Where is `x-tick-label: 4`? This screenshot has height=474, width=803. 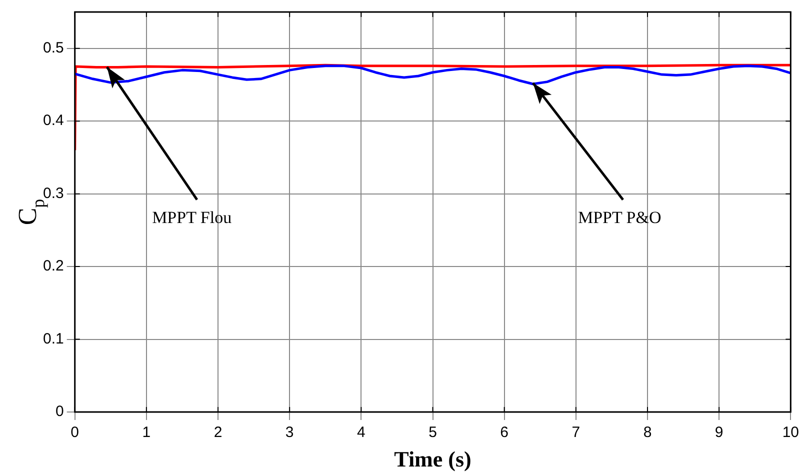
x-tick-label: 4 is located at coordinates (361, 433).